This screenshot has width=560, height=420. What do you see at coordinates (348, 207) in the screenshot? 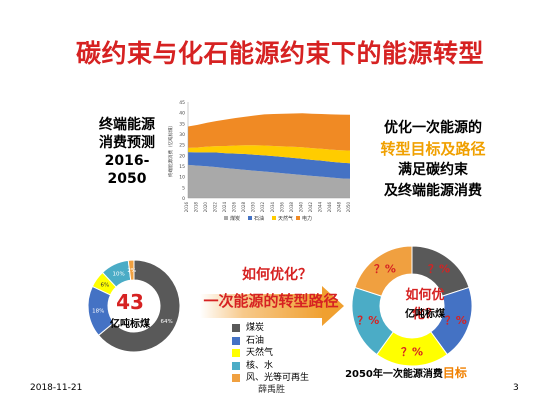
I see `x-tick-label: 2050` at bounding box center [348, 207].